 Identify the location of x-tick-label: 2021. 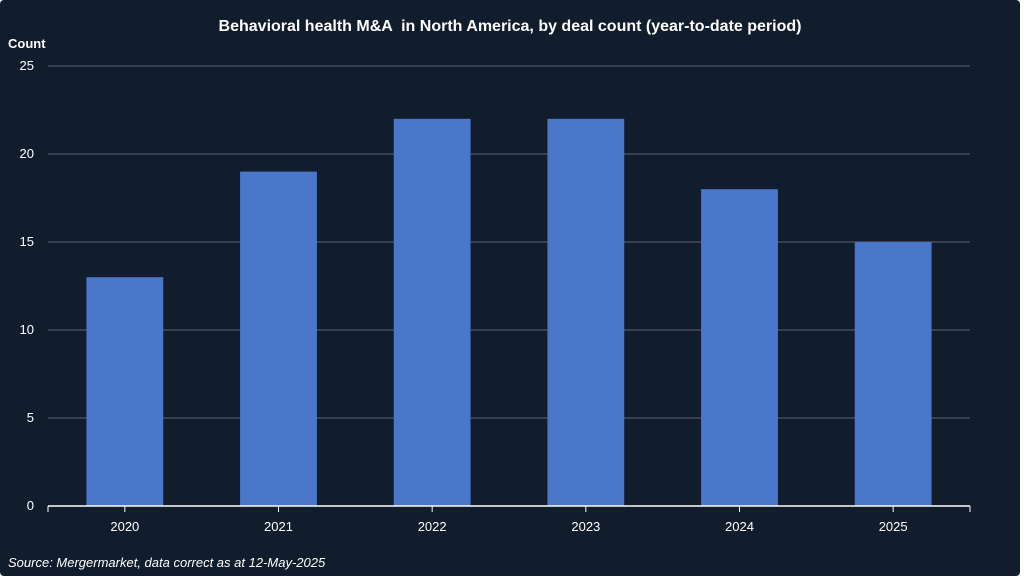
(278, 526).